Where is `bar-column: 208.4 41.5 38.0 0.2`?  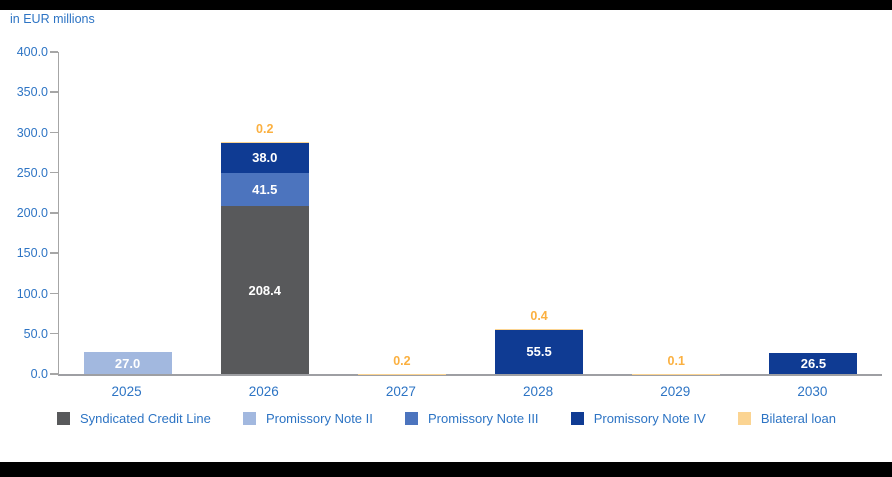 bar-column: 208.4 41.5 38.0 0.2 is located at coordinates (264, 213).